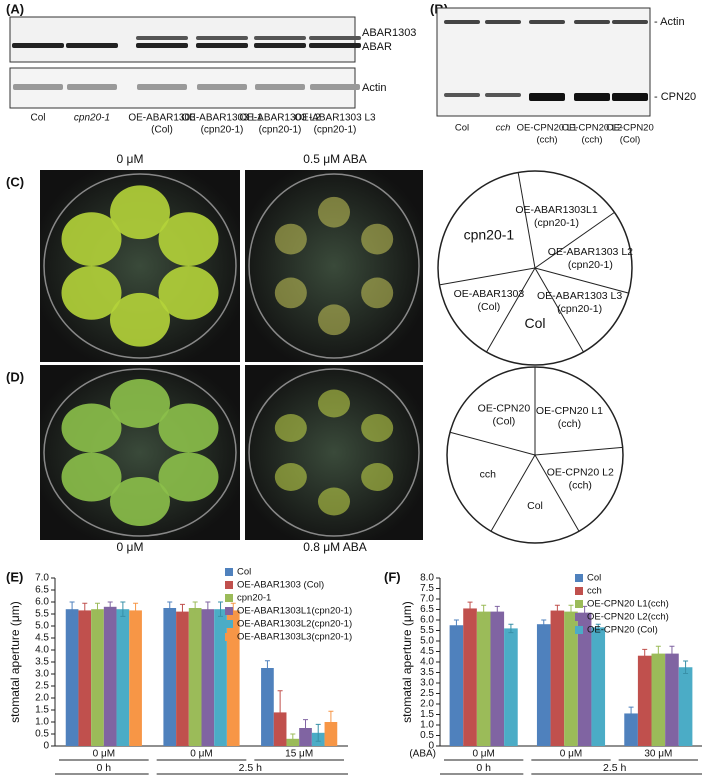  Describe the element at coordinates (104, 768) in the screenshot. I see `time-label: 0 h` at that location.